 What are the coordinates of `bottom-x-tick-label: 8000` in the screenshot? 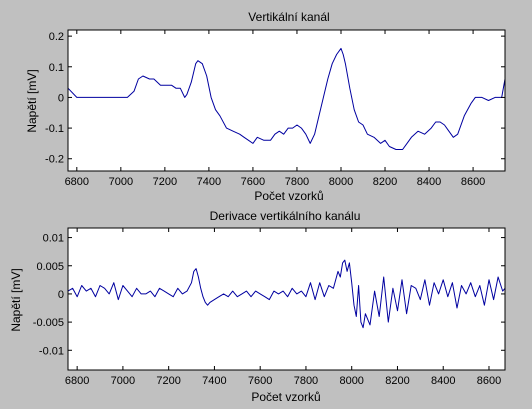 It's located at (351, 381).